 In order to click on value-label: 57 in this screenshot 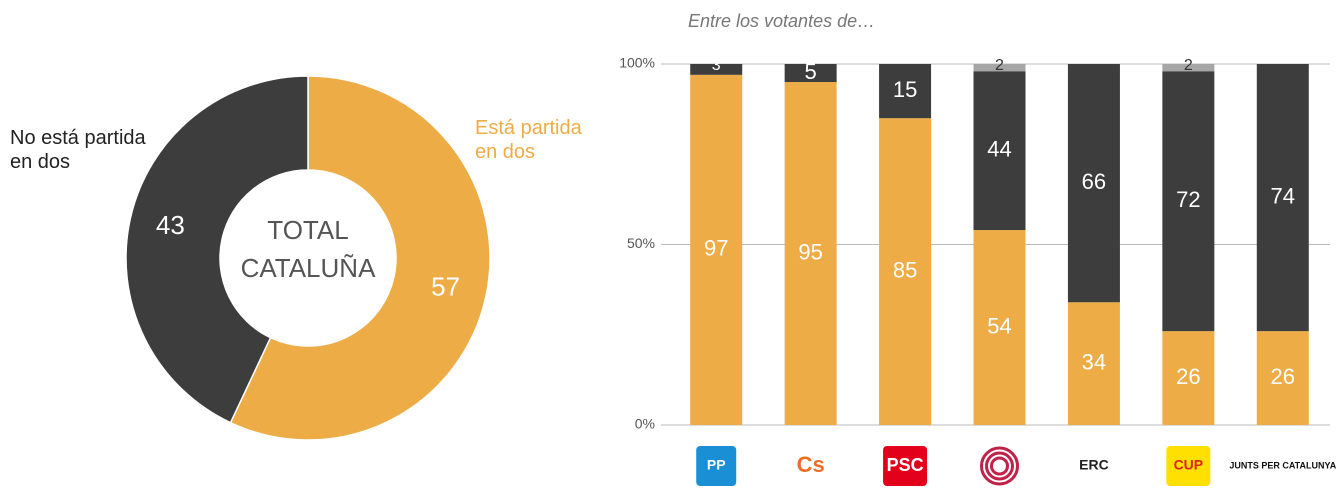, I will do `click(445, 287)`.